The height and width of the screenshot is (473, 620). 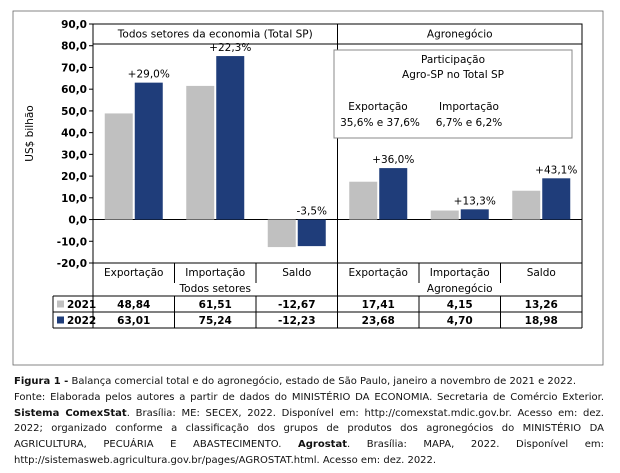 What do you see at coordinates (453, 60) in the screenshot?
I see `inset-title-line1: Participação` at bounding box center [453, 60].